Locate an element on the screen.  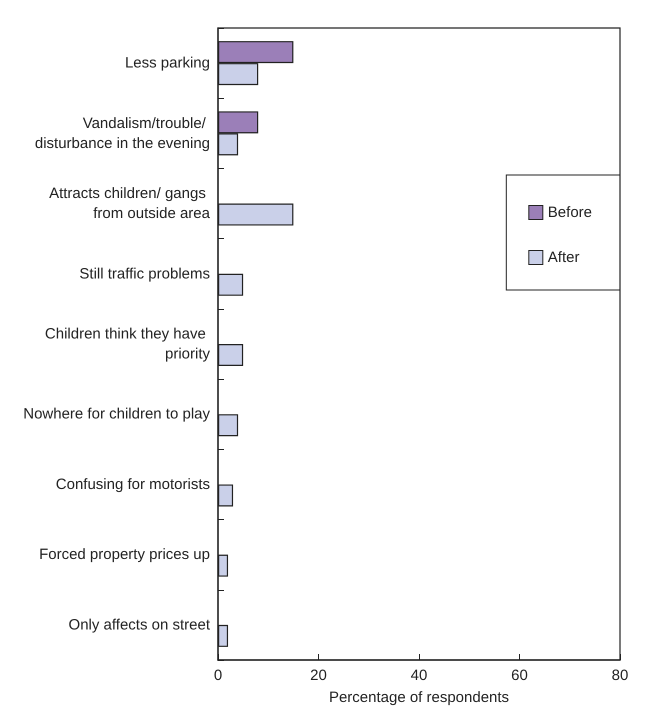
y-tick-label: Less parking is located at coordinates (167, 63).